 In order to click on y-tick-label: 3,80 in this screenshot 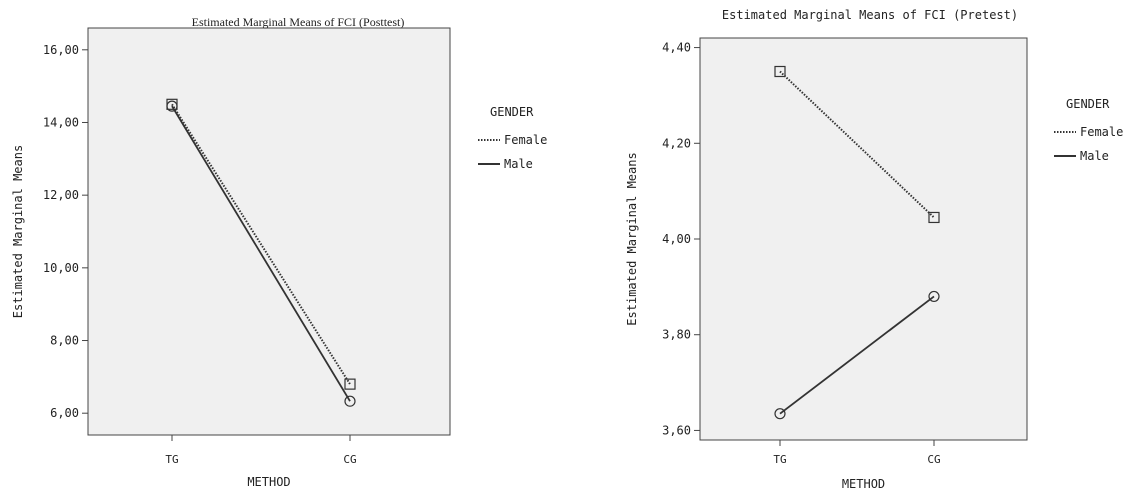, I will do `click(676, 335)`.